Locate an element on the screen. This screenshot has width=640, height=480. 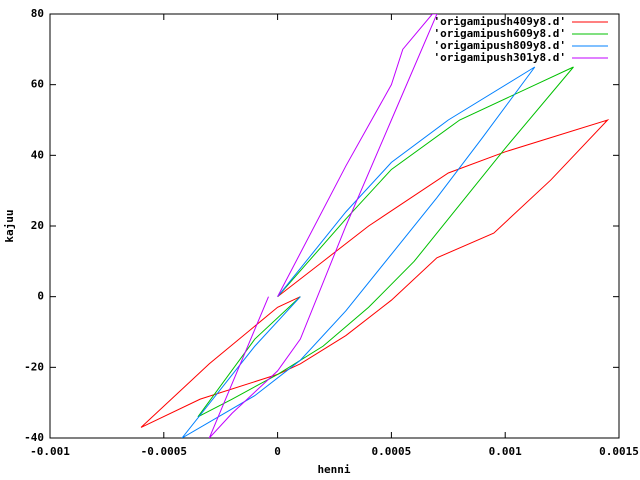
legend-label: 'origamipush609y8.d' is located at coordinates (500, 33).